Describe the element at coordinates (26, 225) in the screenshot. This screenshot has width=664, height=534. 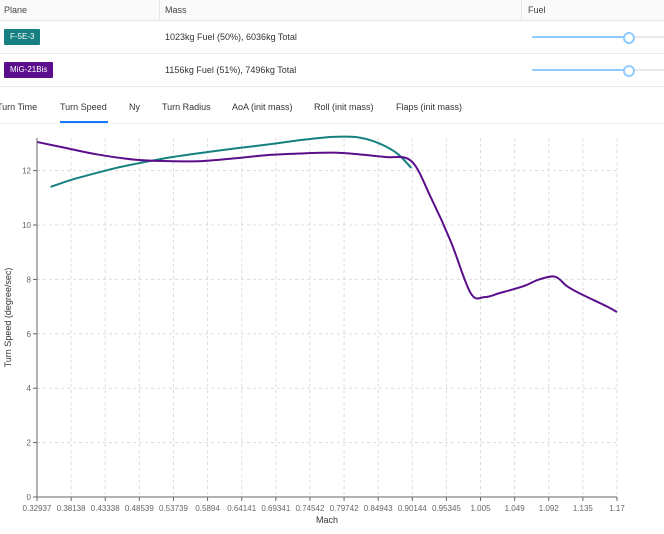
I see `y-tick-label: 10` at that location.